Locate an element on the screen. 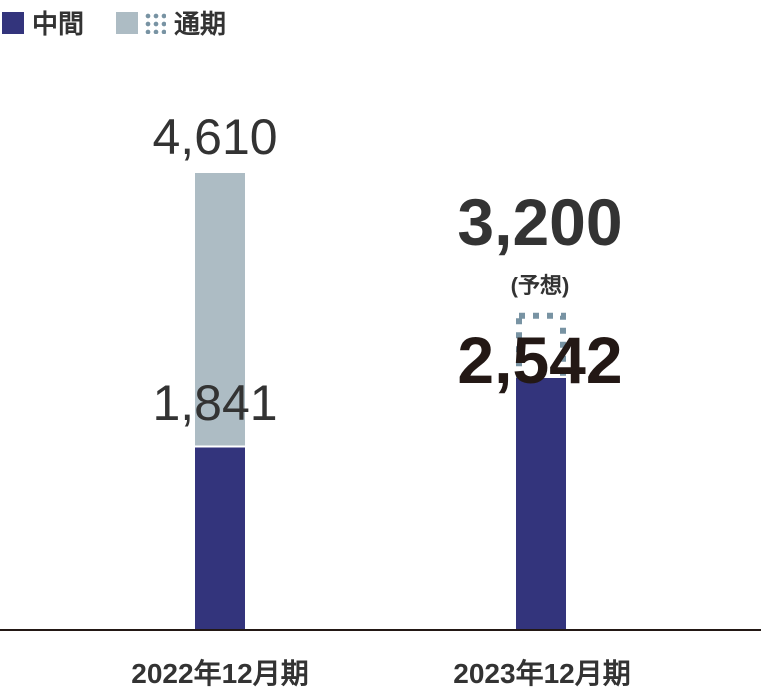 This screenshot has width=761, height=694. legend-swatch-forecast is located at coordinates (155, 22).